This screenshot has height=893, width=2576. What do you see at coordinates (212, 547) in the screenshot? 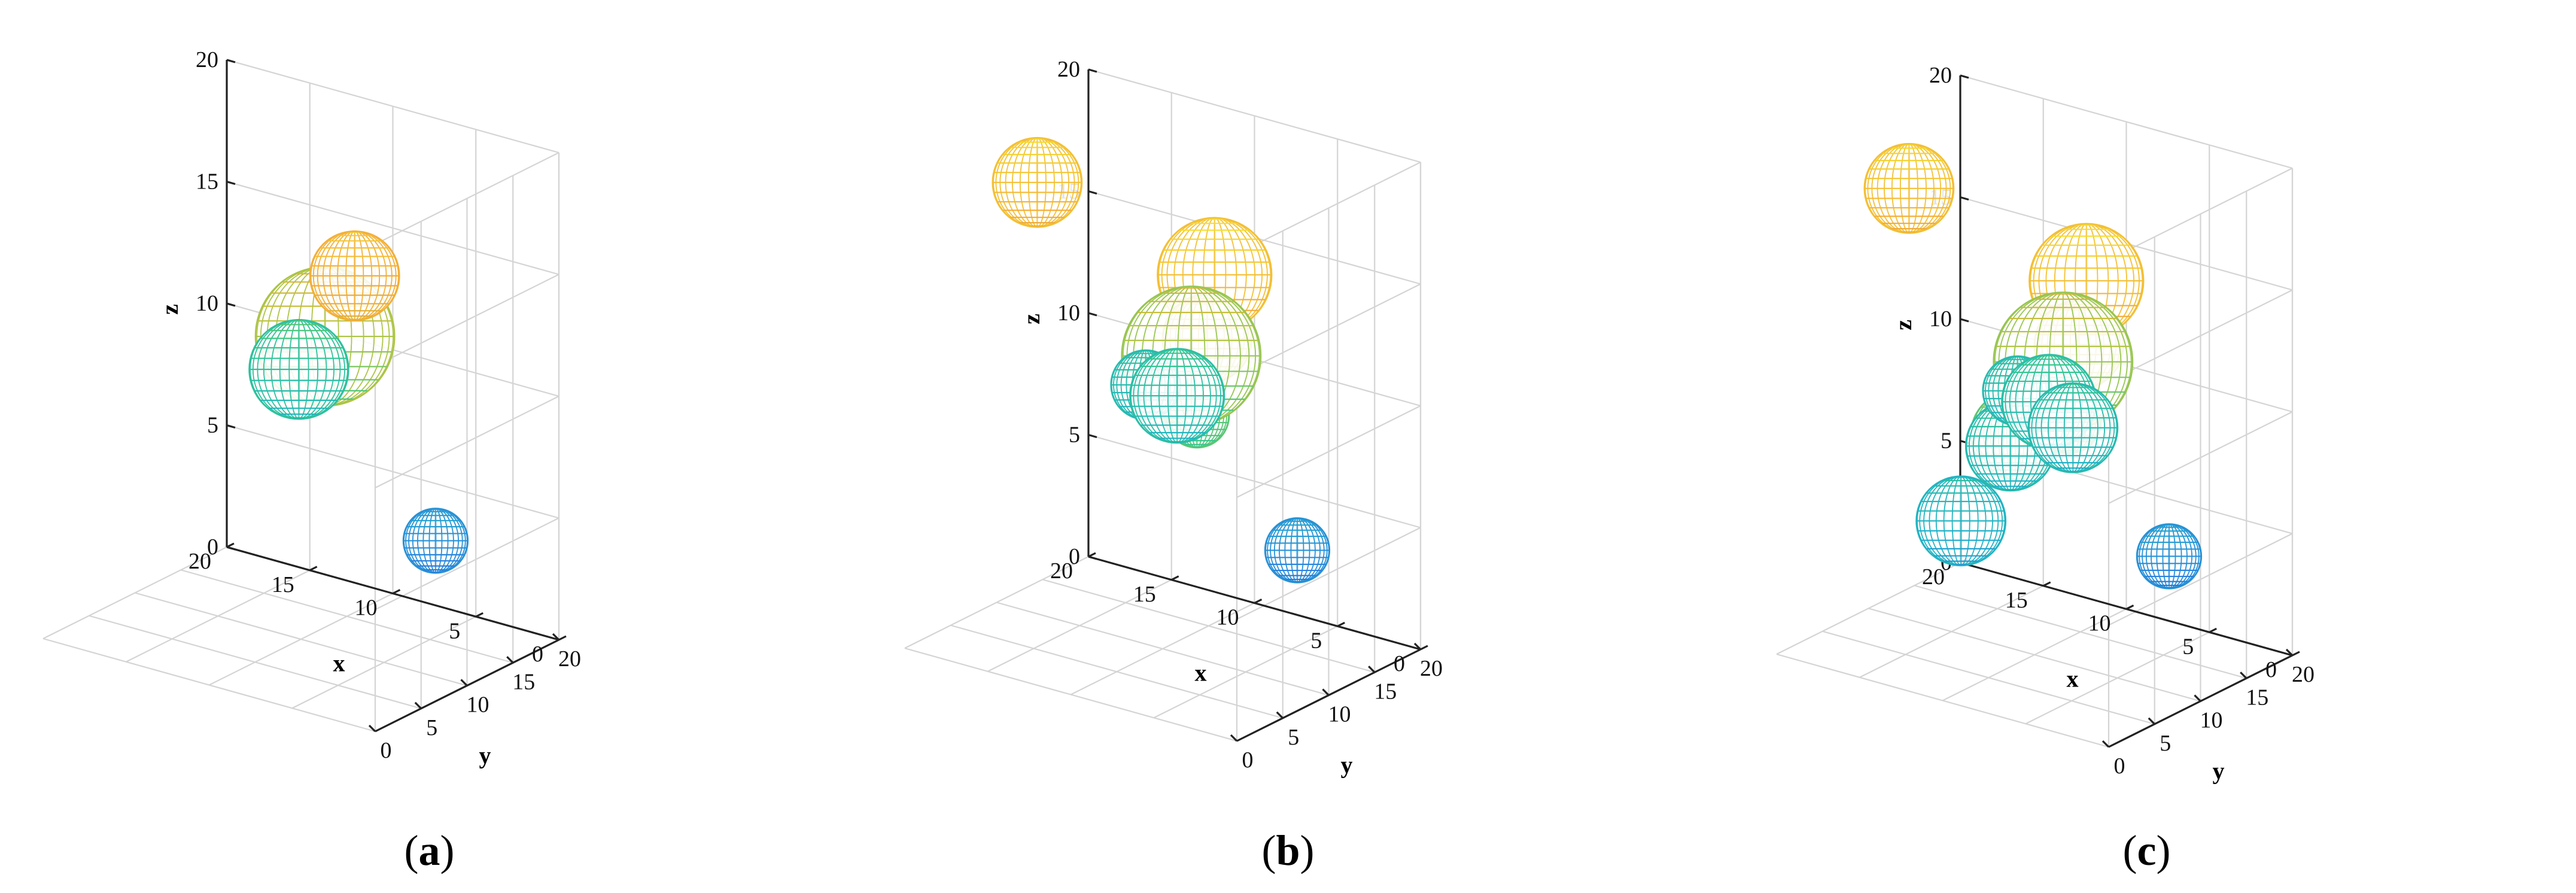
I see `z-tick-label: 0` at bounding box center [212, 547].